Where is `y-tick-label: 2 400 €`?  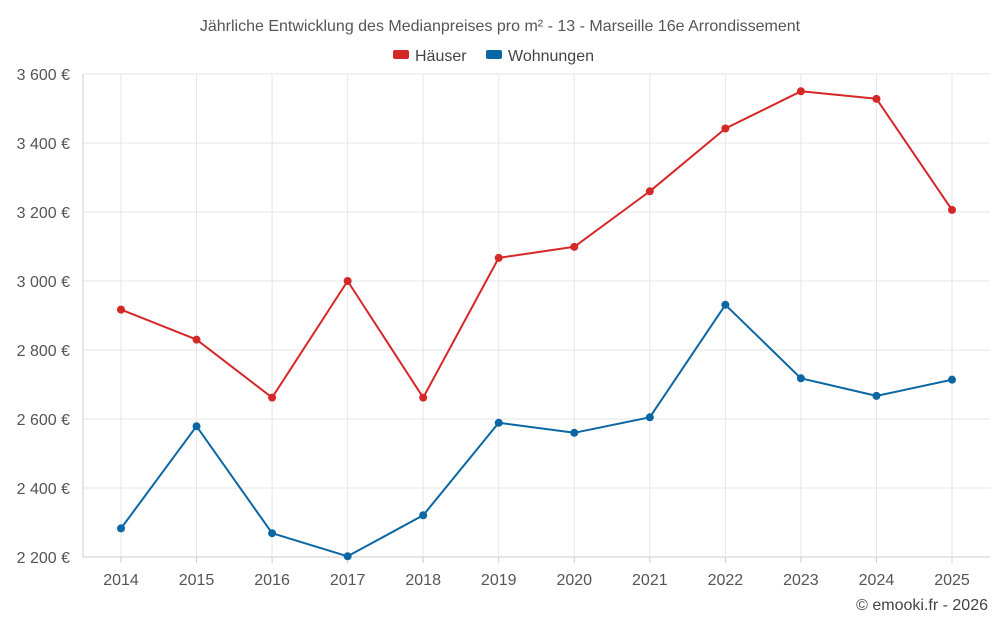 y-tick-label: 2 400 € is located at coordinates (43, 489).